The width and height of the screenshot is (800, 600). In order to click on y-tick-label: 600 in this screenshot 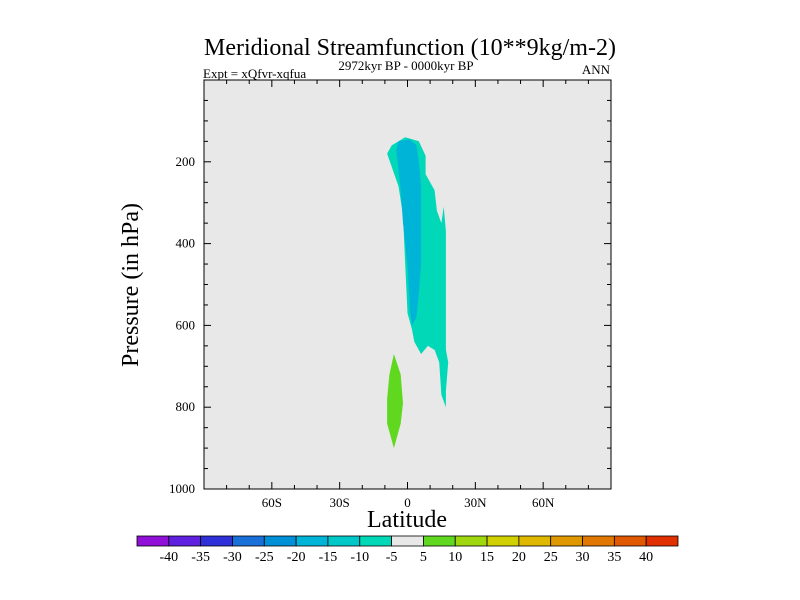, I will do `click(186, 324)`.